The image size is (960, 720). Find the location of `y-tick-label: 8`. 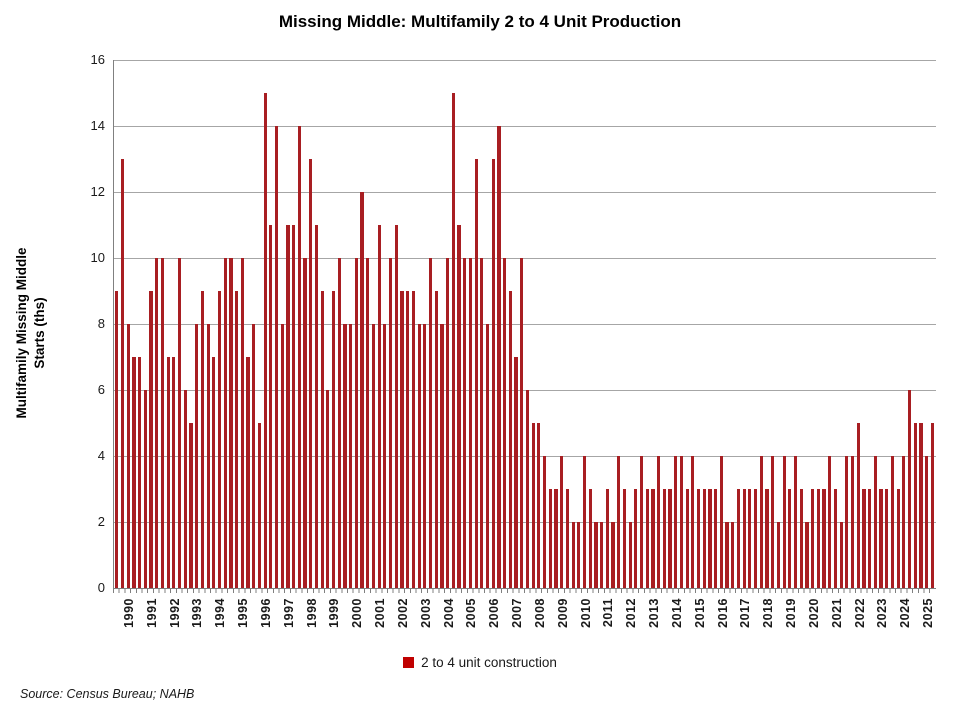

y-tick-label: 8 is located at coordinates (101, 323).